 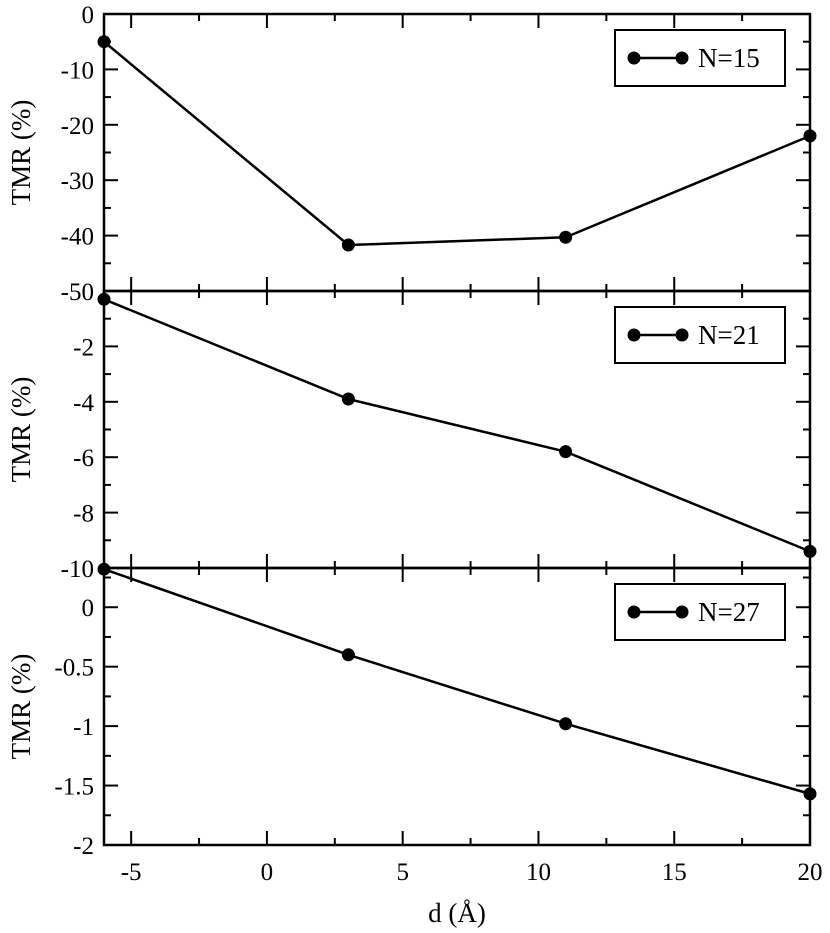 What do you see at coordinates (74, 668) in the screenshot?
I see `y-tick-label: -0.5` at bounding box center [74, 668].